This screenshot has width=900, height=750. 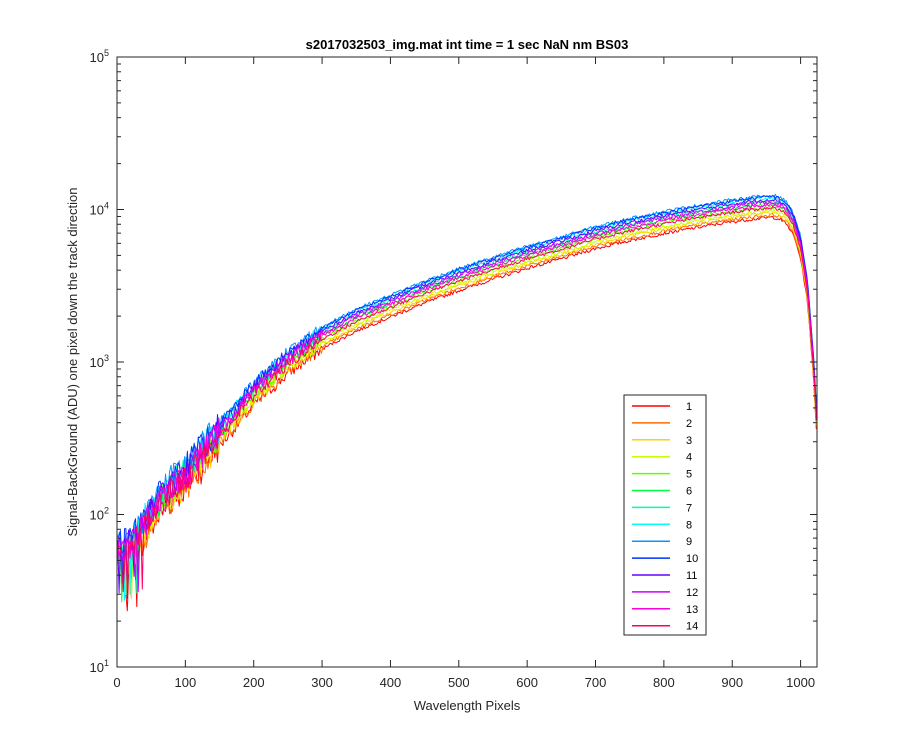 I want to click on legend-label-1: 1, so click(x=689, y=407).